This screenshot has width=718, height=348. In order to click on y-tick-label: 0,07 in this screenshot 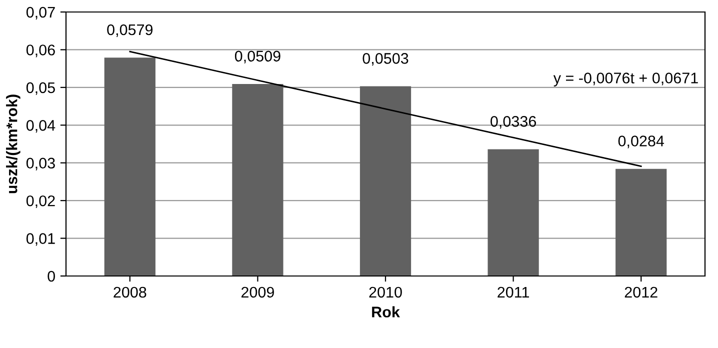, I will do `click(40, 13)`.